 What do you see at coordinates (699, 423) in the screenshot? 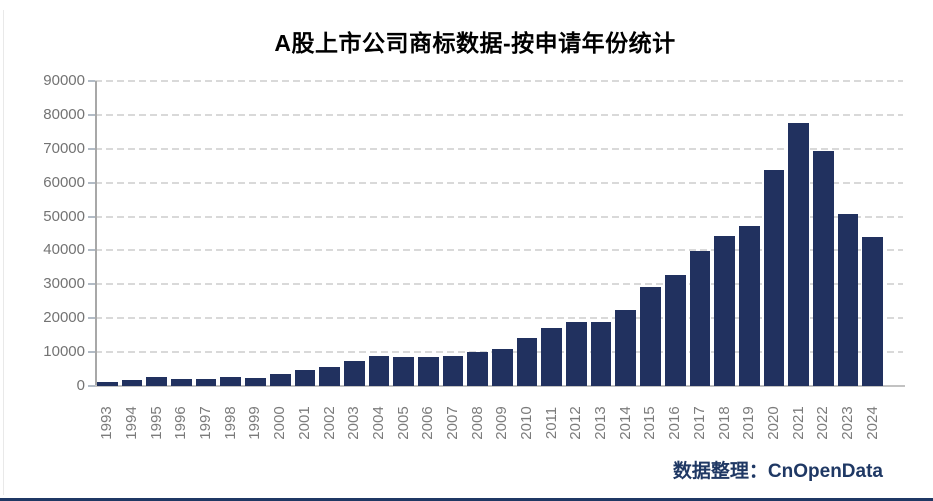
I see `x-axis-tick-label: 2017` at bounding box center [699, 423].